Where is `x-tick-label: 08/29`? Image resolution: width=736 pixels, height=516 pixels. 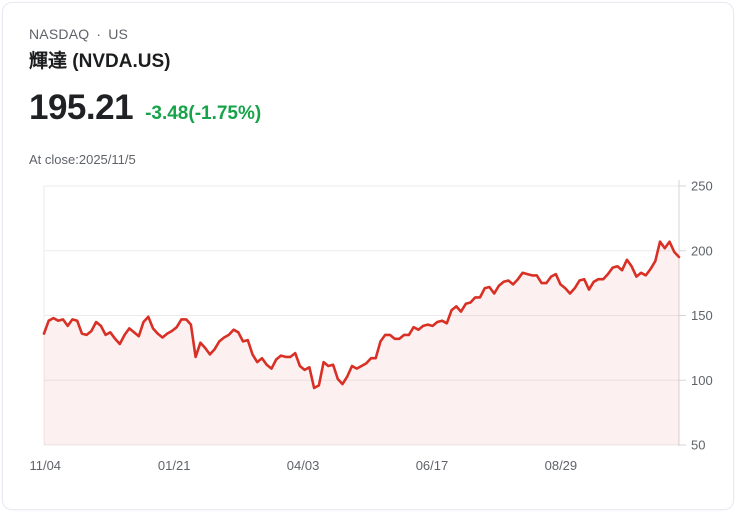
x-tick-label: 08/29 is located at coordinates (561, 465).